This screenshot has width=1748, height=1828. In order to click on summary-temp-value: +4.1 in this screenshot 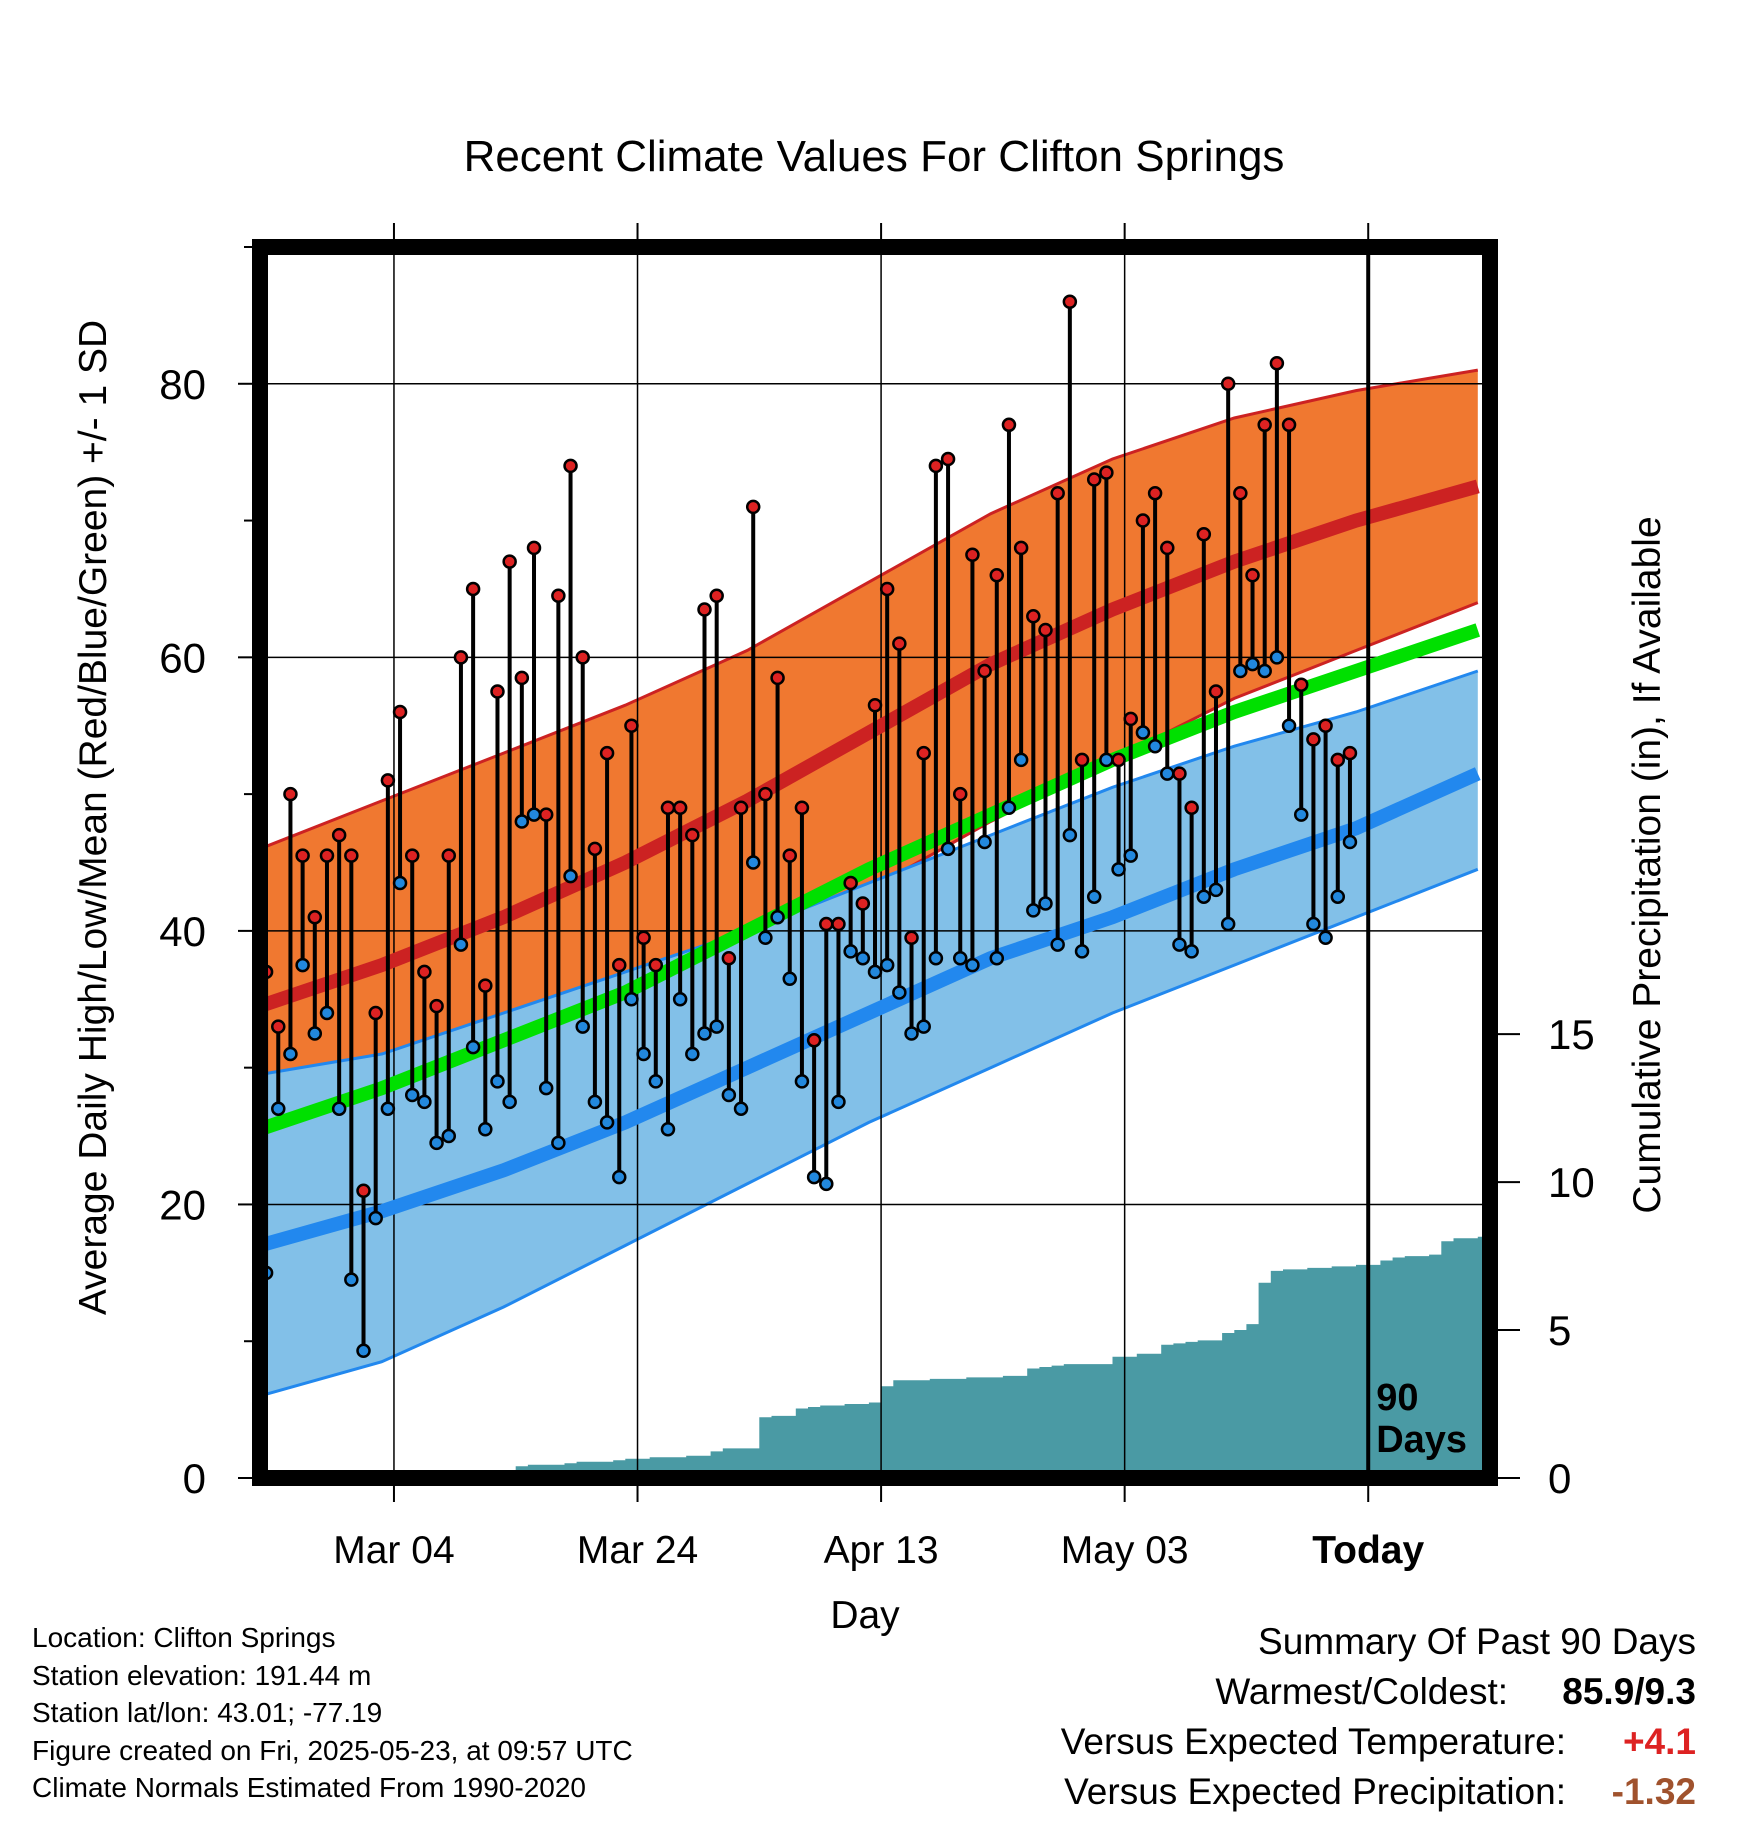, I will do `click(1659, 1741)`.